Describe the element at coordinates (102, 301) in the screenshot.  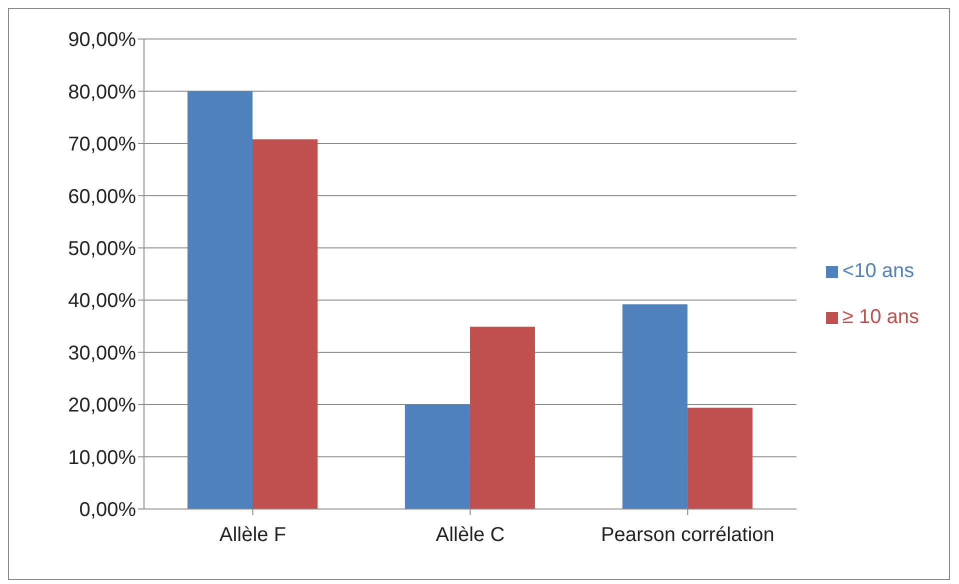
I see `y-tick-label: 40,00%` at that location.